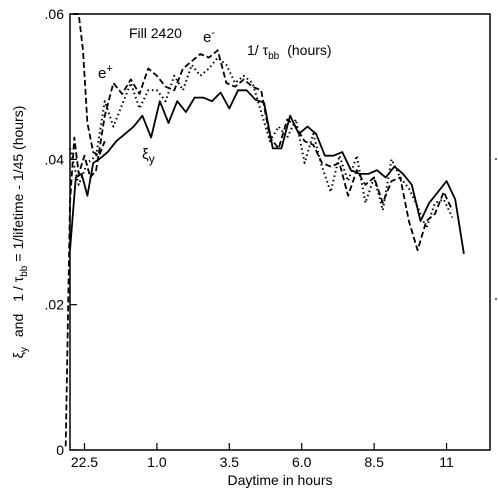 The height and width of the screenshot is (490, 498). What do you see at coordinates (155, 33) in the screenshot?
I see `fill-annotation: Fill 2420` at bounding box center [155, 33].